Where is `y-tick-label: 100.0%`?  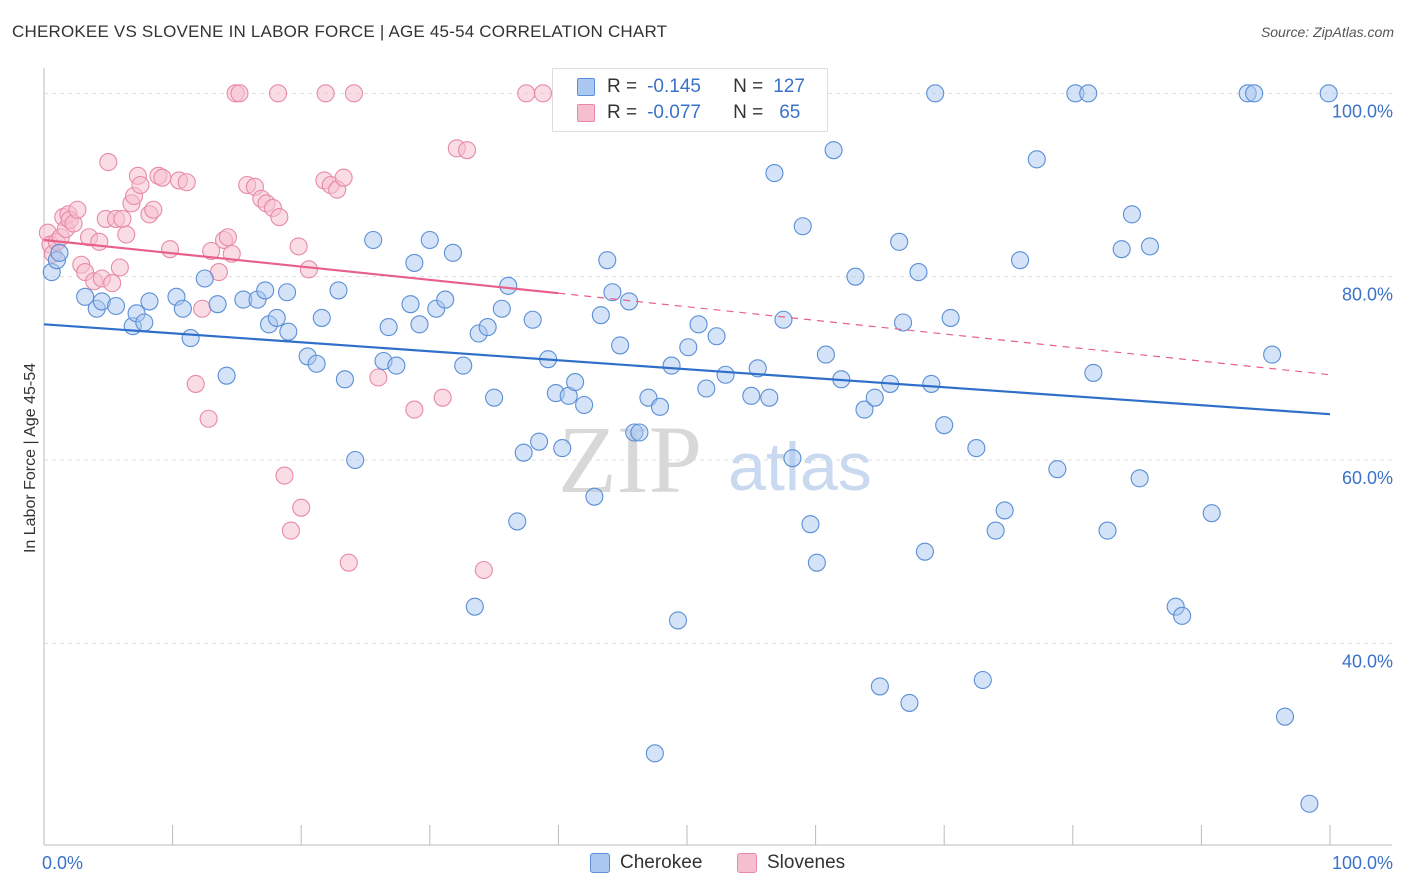 y-tick-label: 100.0% is located at coordinates (1362, 111).